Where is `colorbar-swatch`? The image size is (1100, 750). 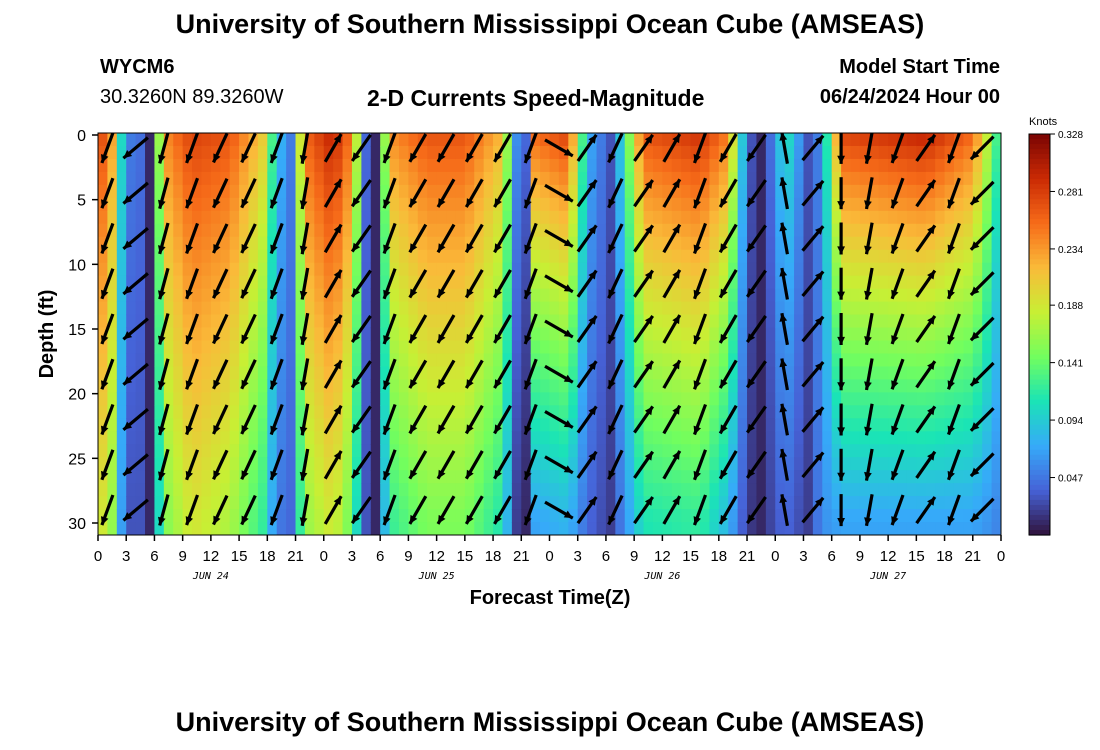
colorbar-swatch is located at coordinates (1039, 312).